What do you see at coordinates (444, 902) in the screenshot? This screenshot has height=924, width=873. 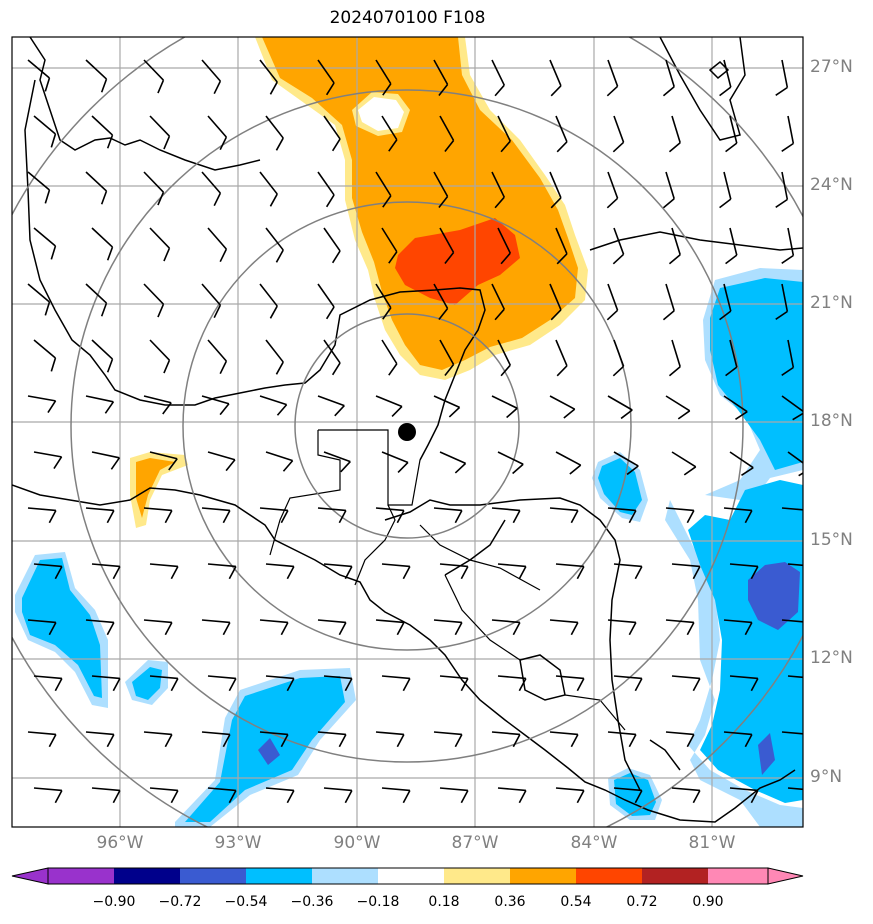 I see `colorbar-tick-label: 0.18` at bounding box center [444, 902].